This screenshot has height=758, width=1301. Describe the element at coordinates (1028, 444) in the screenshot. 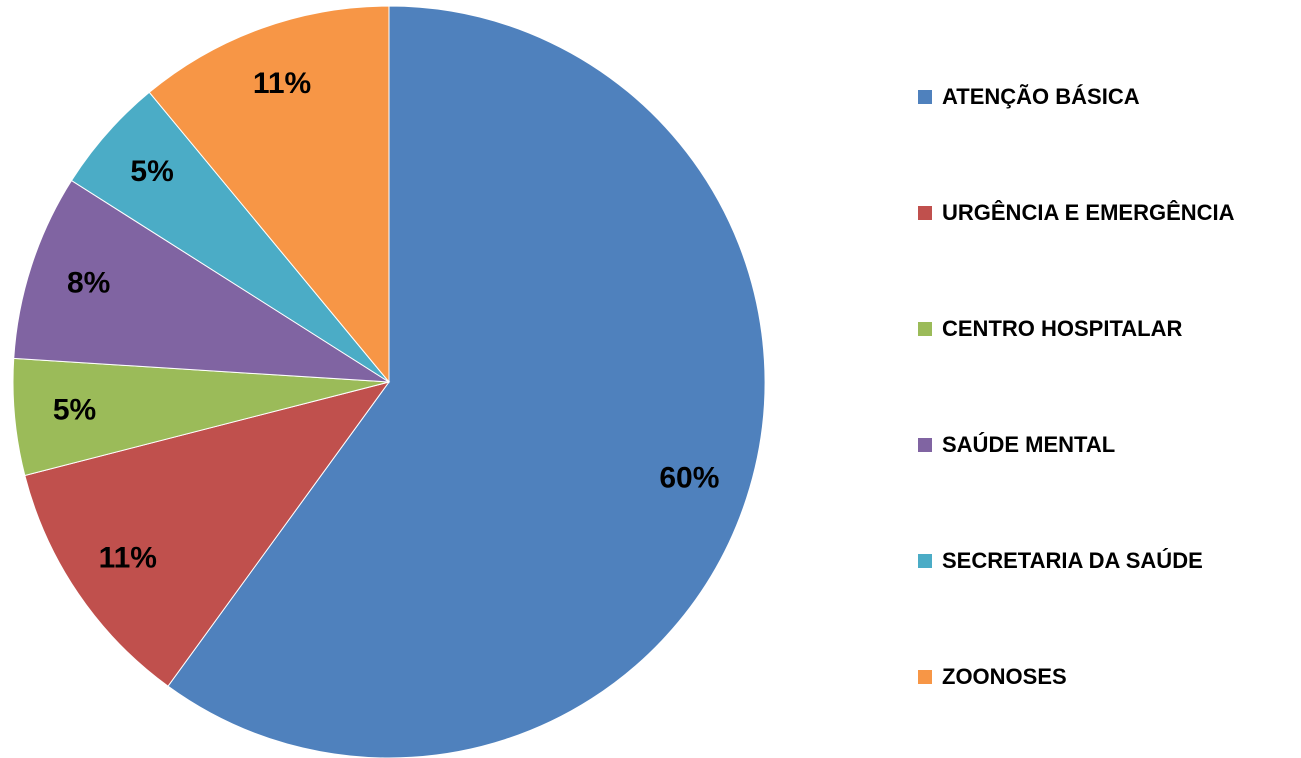

I see `legend-label: SAÚDE MENTAL` at that location.